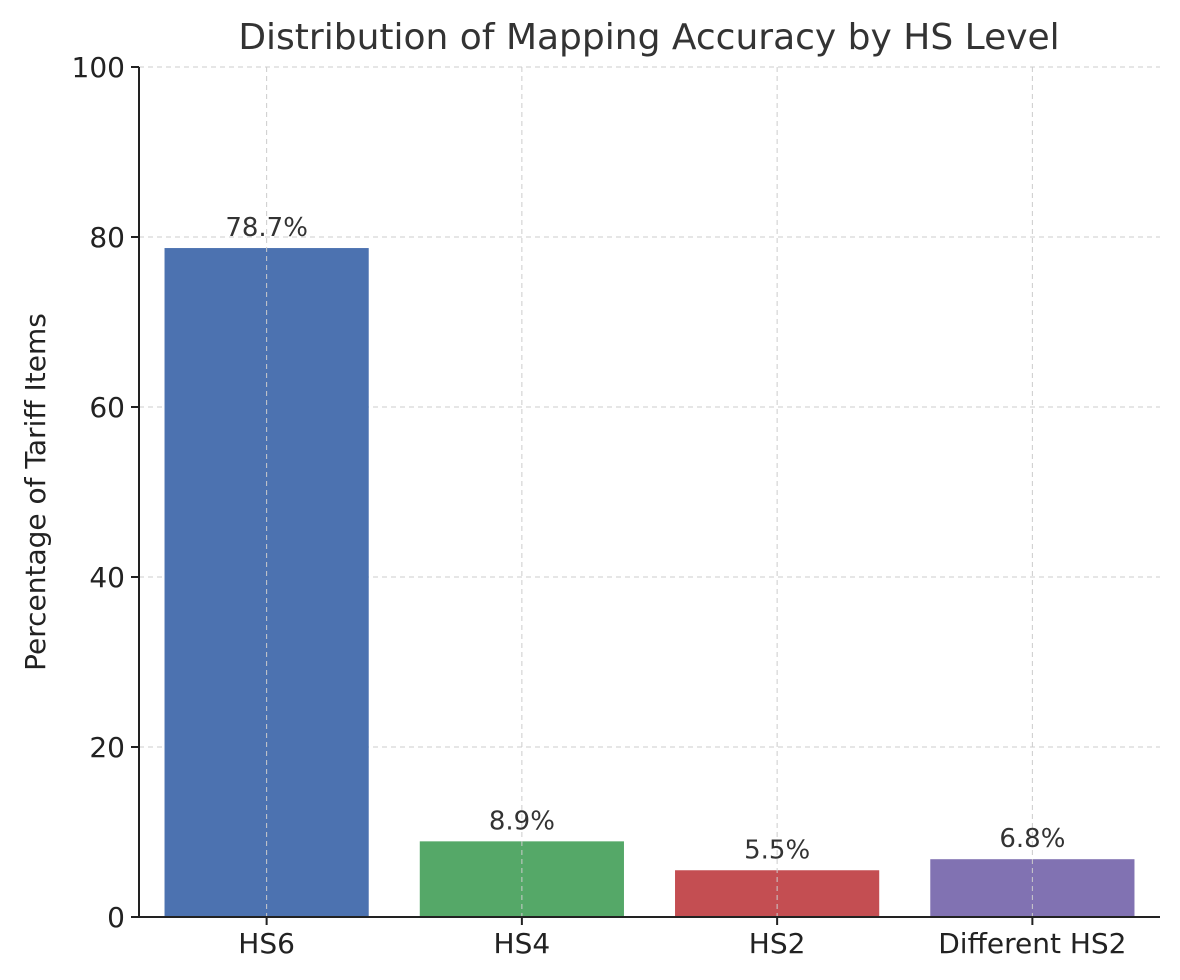 This screenshot has height=980, width=1180. What do you see at coordinates (116, 917) in the screenshot?
I see `y-tick-label: 0` at bounding box center [116, 917].